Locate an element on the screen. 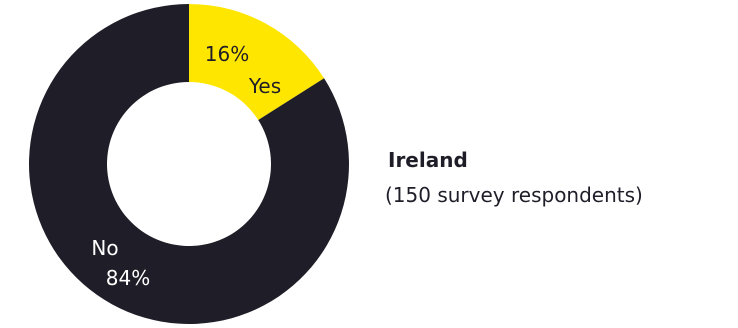 This screenshot has height=328, width=738. slice-yes is located at coordinates (257, 62).